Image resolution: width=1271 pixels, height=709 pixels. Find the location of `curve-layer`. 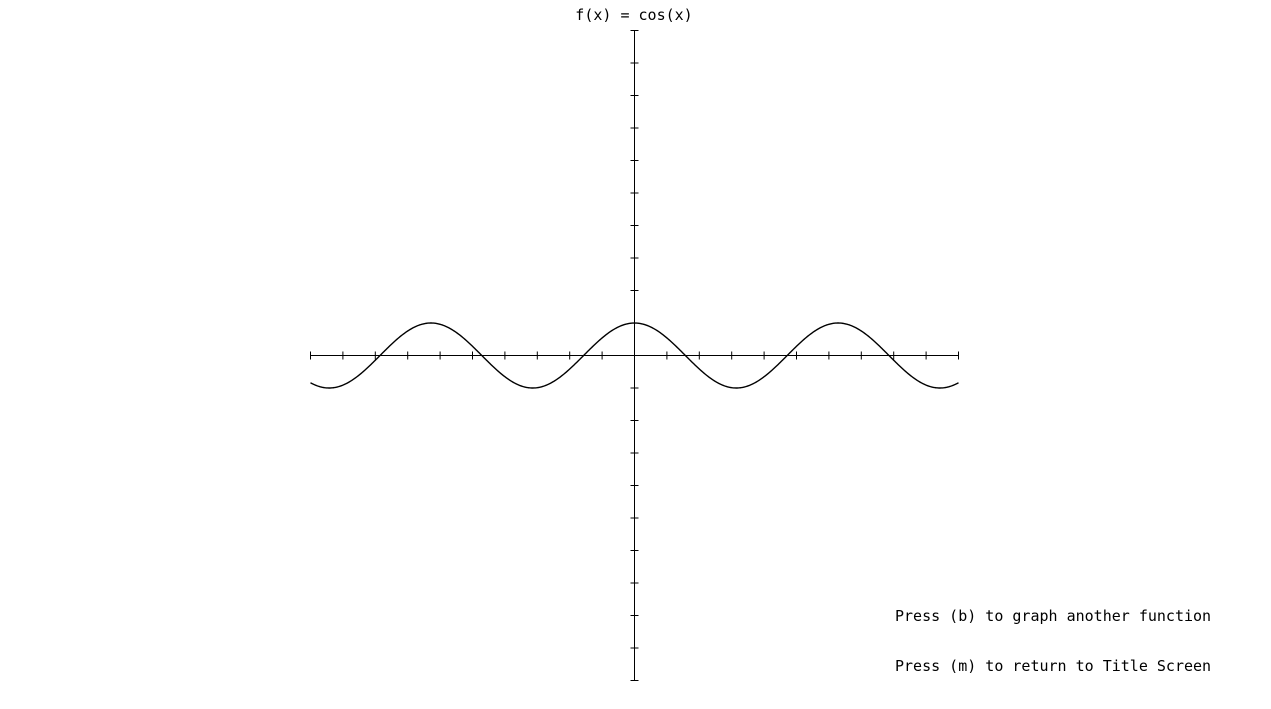

curve-layer is located at coordinates (634, 355).